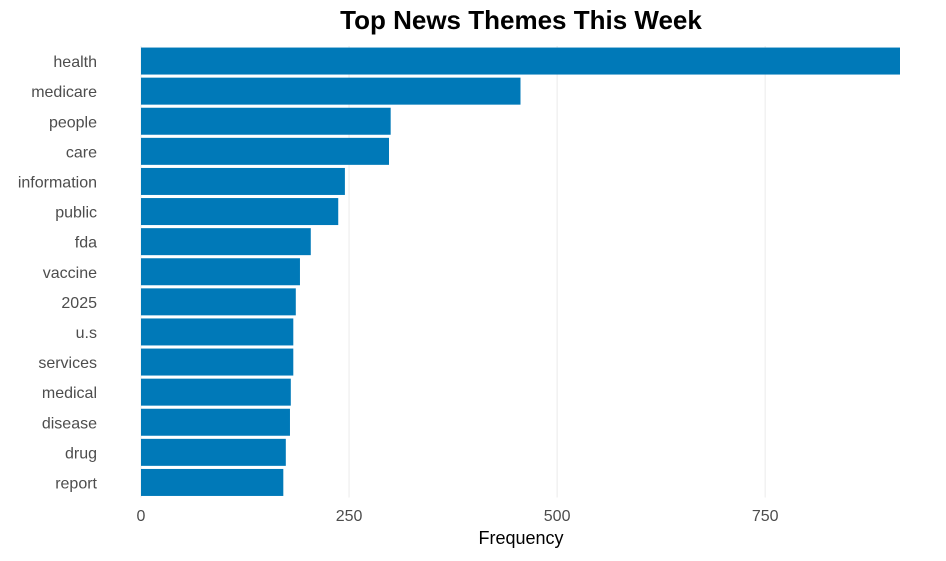 The width and height of the screenshot is (946, 561). What do you see at coordinates (331, 91) in the screenshot?
I see `bar-medicare` at bounding box center [331, 91].